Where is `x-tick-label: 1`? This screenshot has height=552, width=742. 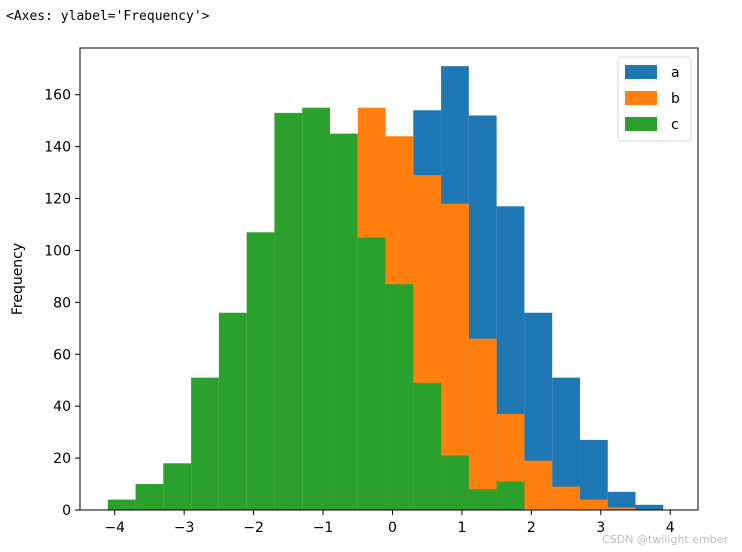
x-tick-label: 1 is located at coordinates (461, 528).